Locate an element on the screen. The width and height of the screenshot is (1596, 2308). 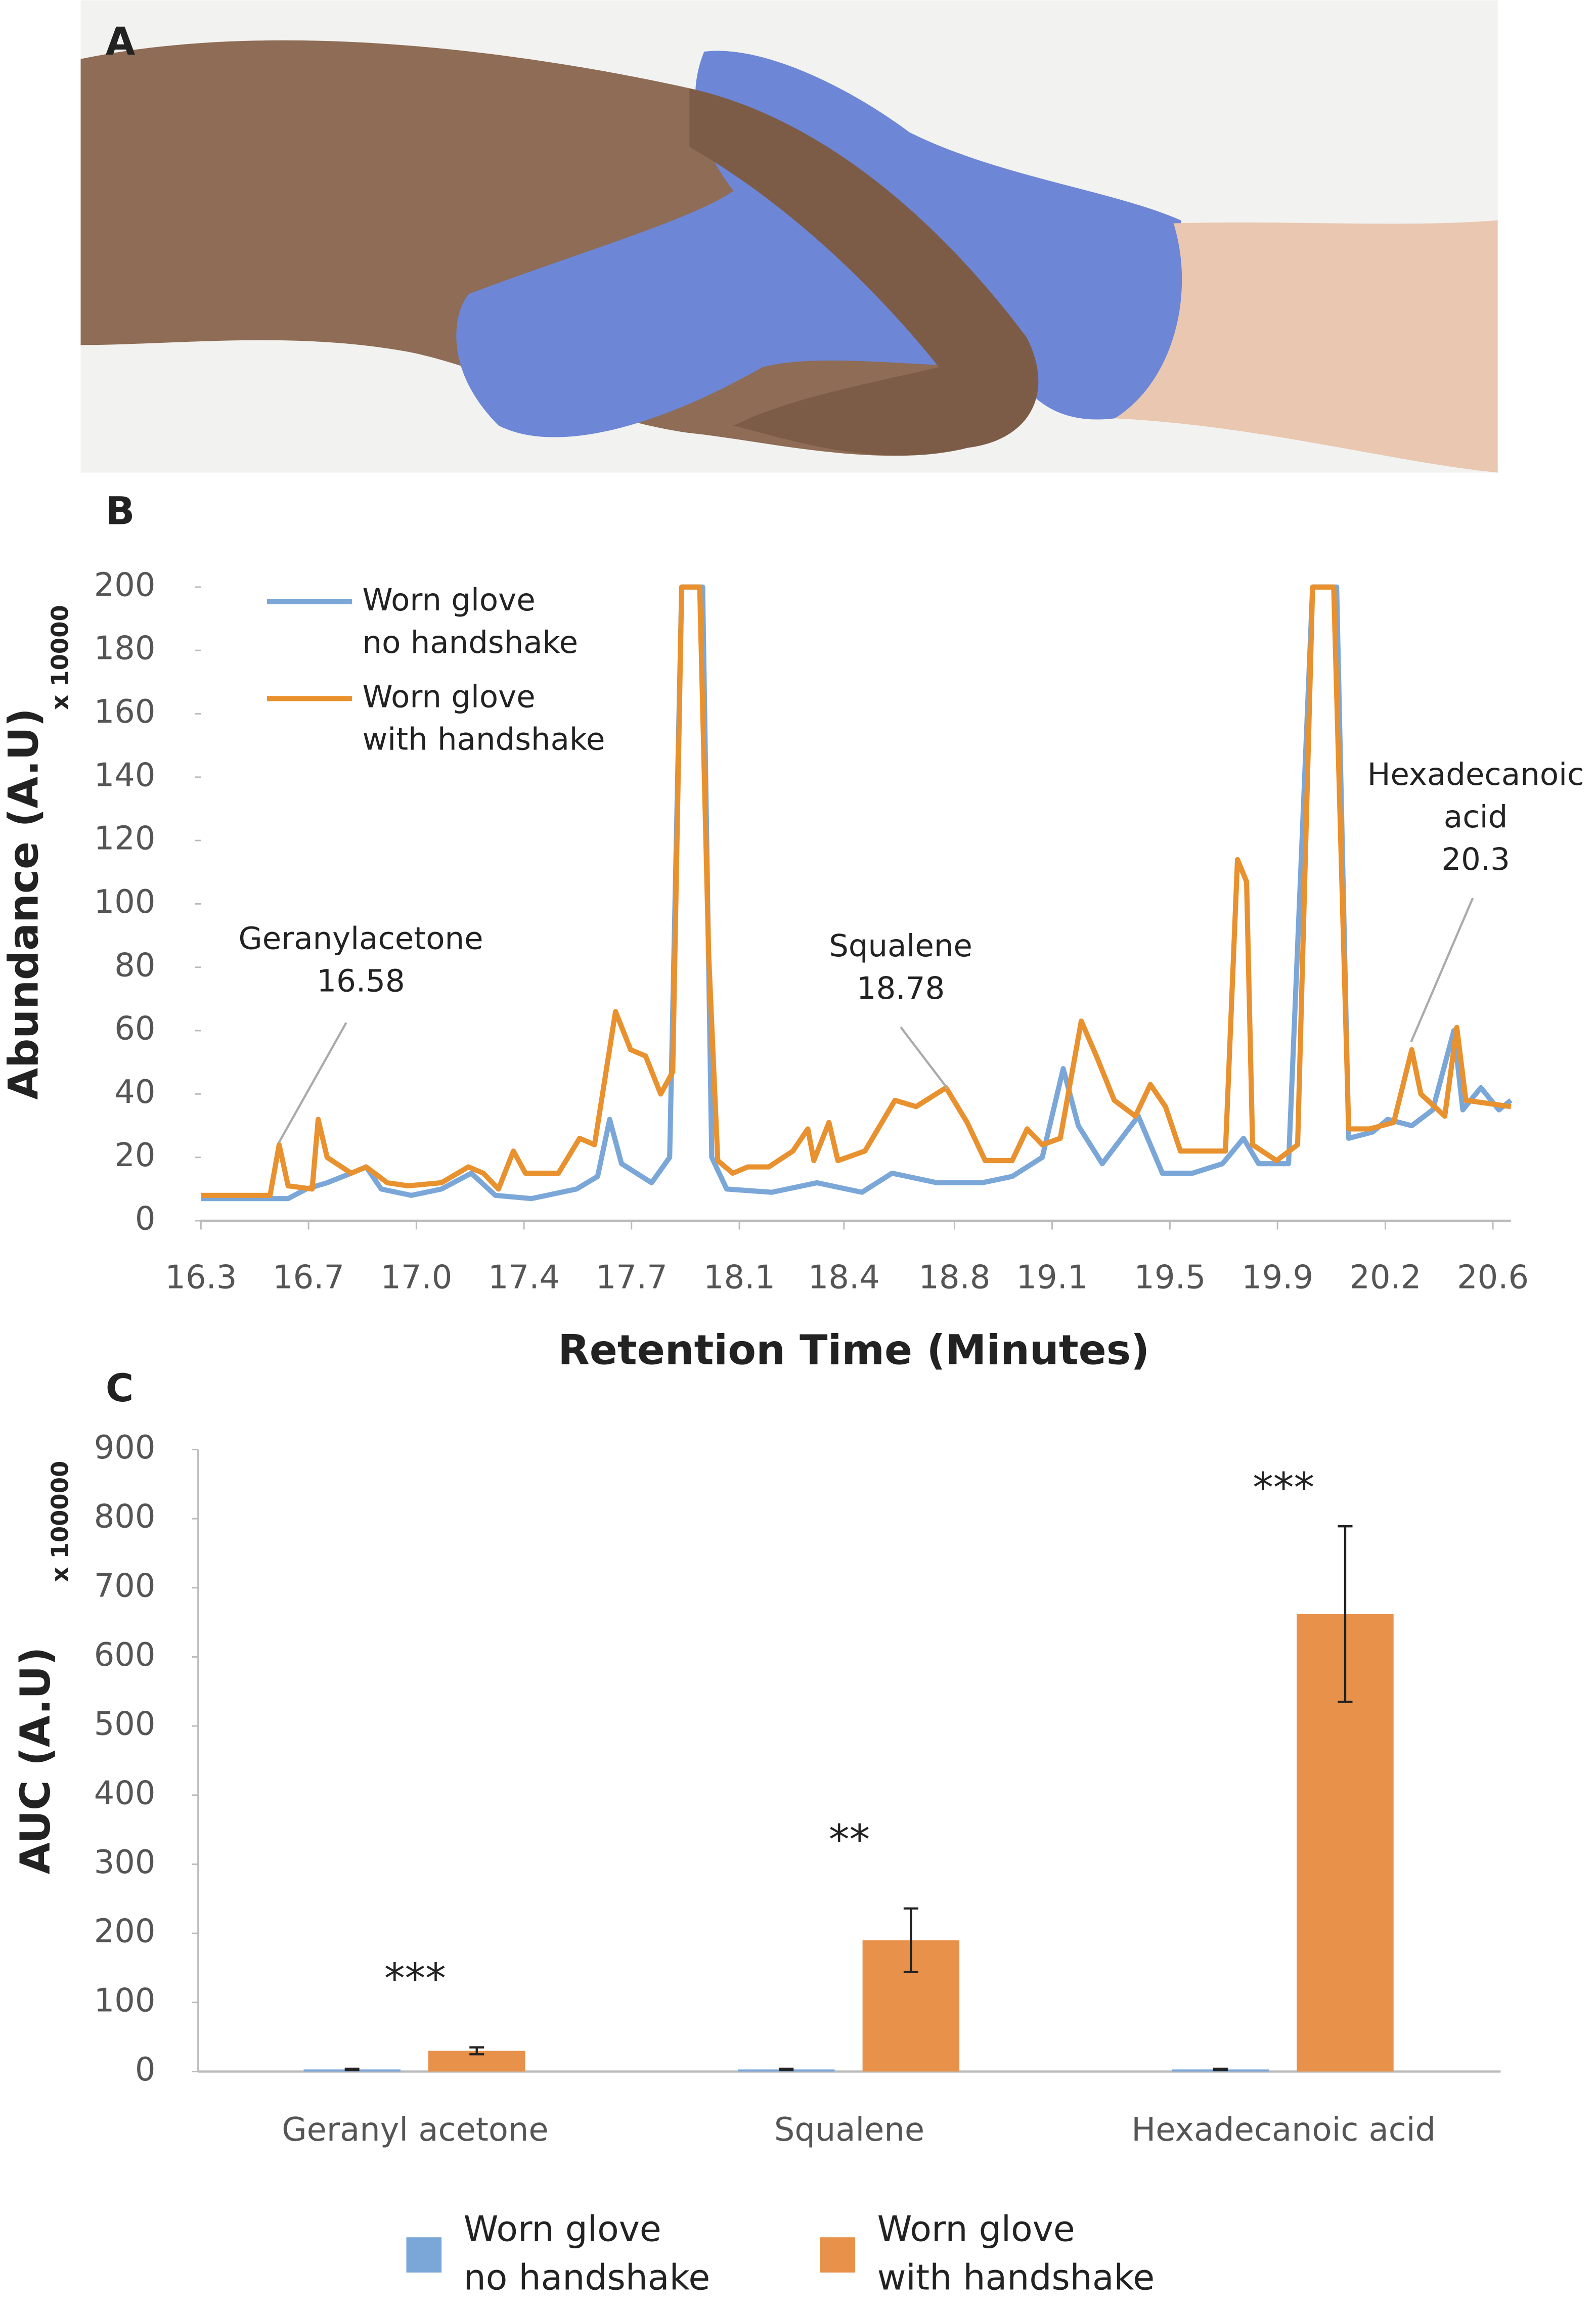
y-tick-label: 700 is located at coordinates (125, 1586).